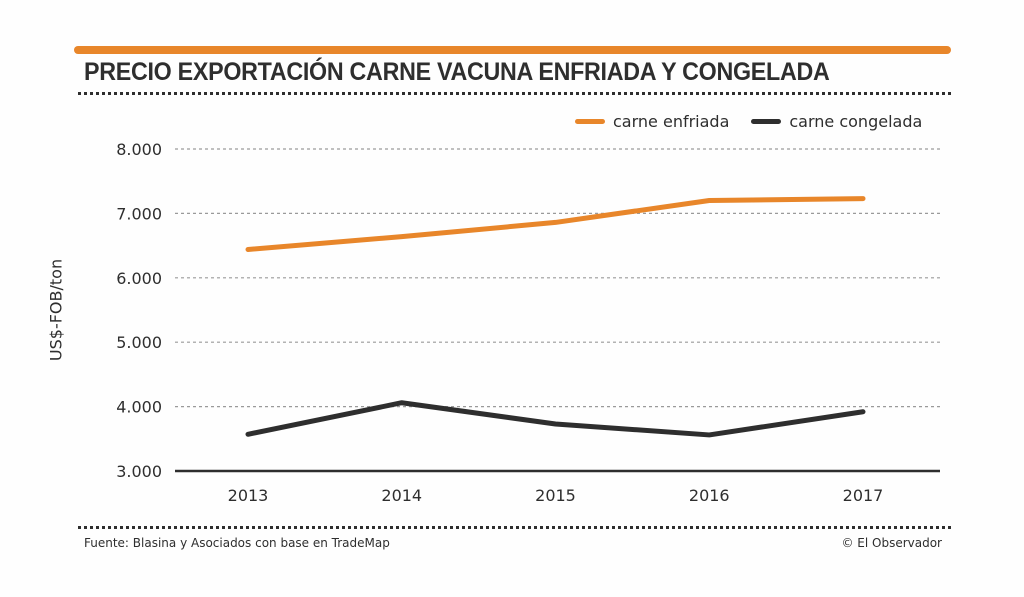  I want to click on y-tick-label: 6.000, so click(139, 278).